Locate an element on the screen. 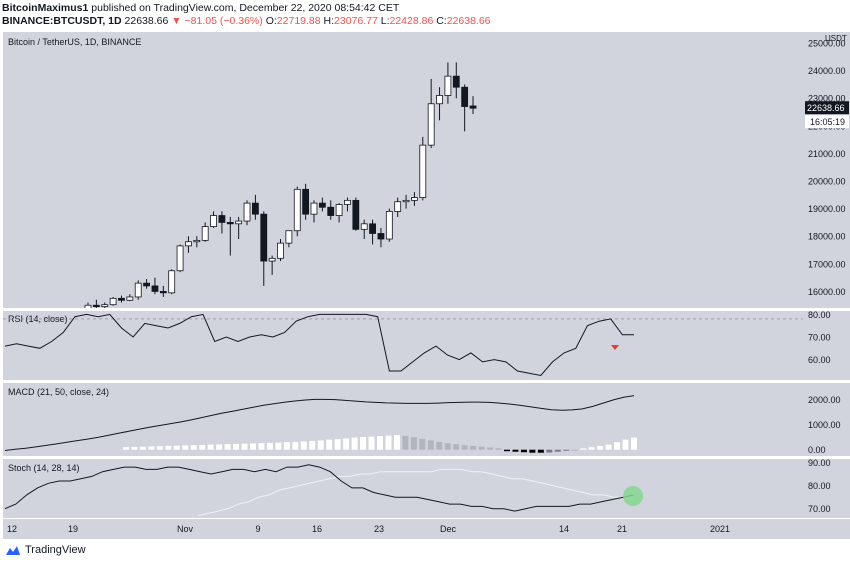 This screenshot has width=850, height=563. x-tick-label: 9 is located at coordinates (257, 529).